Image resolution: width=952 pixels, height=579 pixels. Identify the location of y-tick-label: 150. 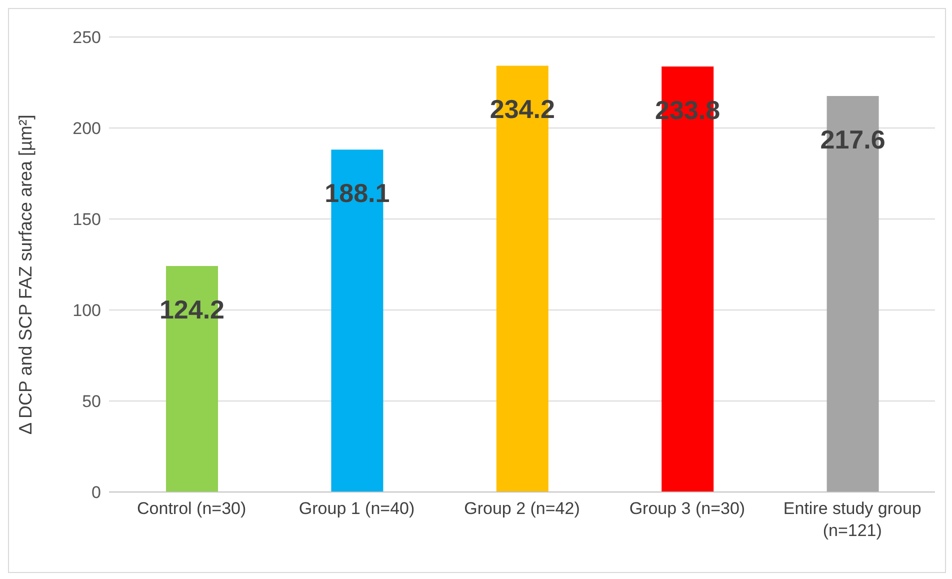
(86, 220).